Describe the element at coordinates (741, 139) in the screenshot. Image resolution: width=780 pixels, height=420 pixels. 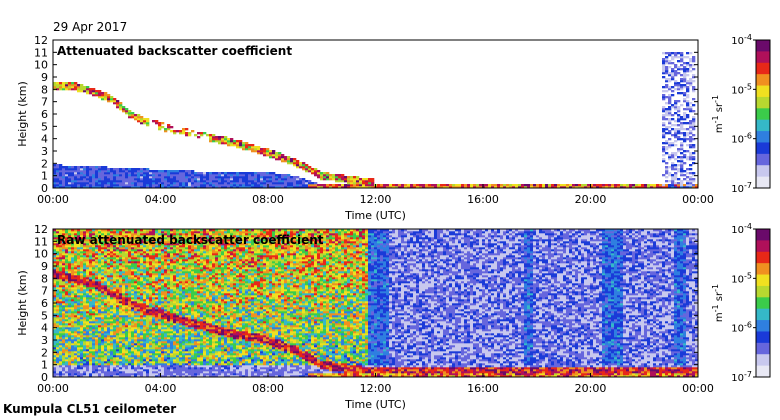
I see `colorbar-tick-label: 10-6` at that location.